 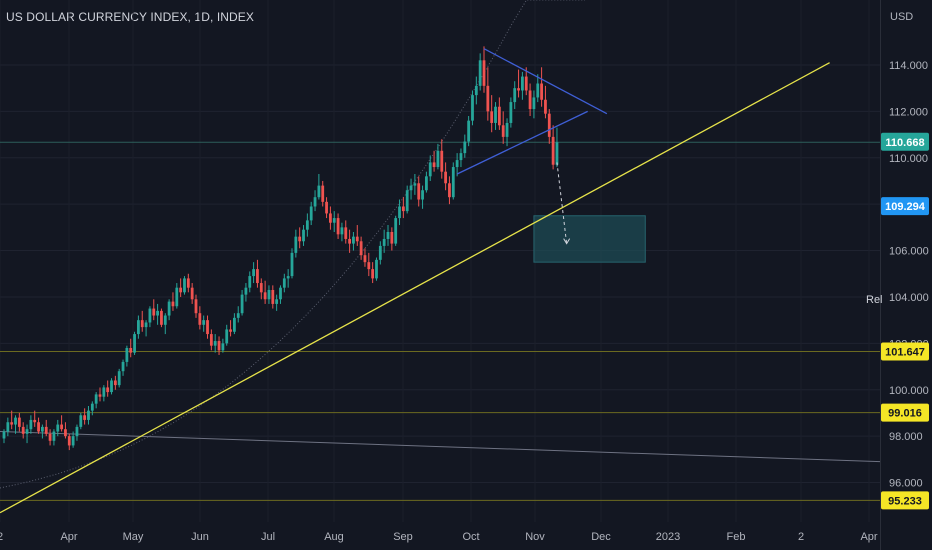 What do you see at coordinates (905, 501) in the screenshot?
I see `price-badge-text: 95.233` at bounding box center [905, 501].